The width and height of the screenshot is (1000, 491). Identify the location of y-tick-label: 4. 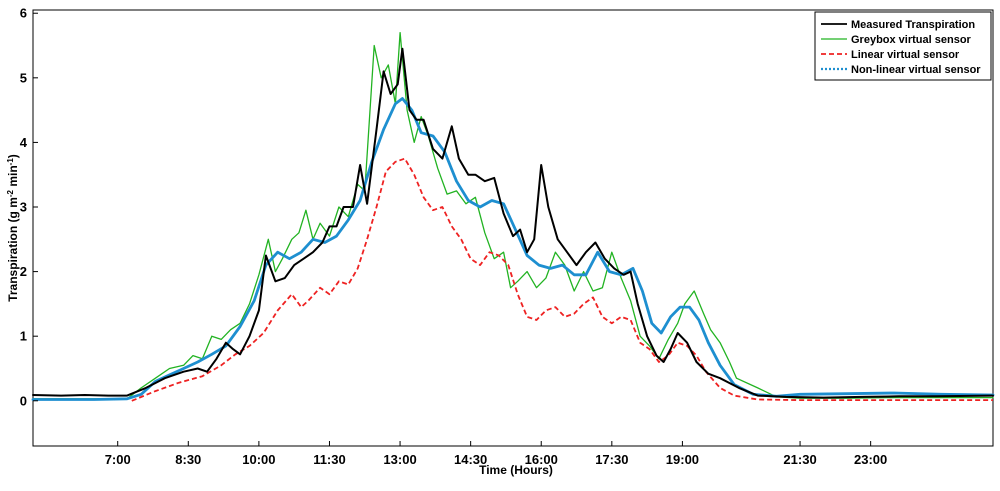
(24, 142).